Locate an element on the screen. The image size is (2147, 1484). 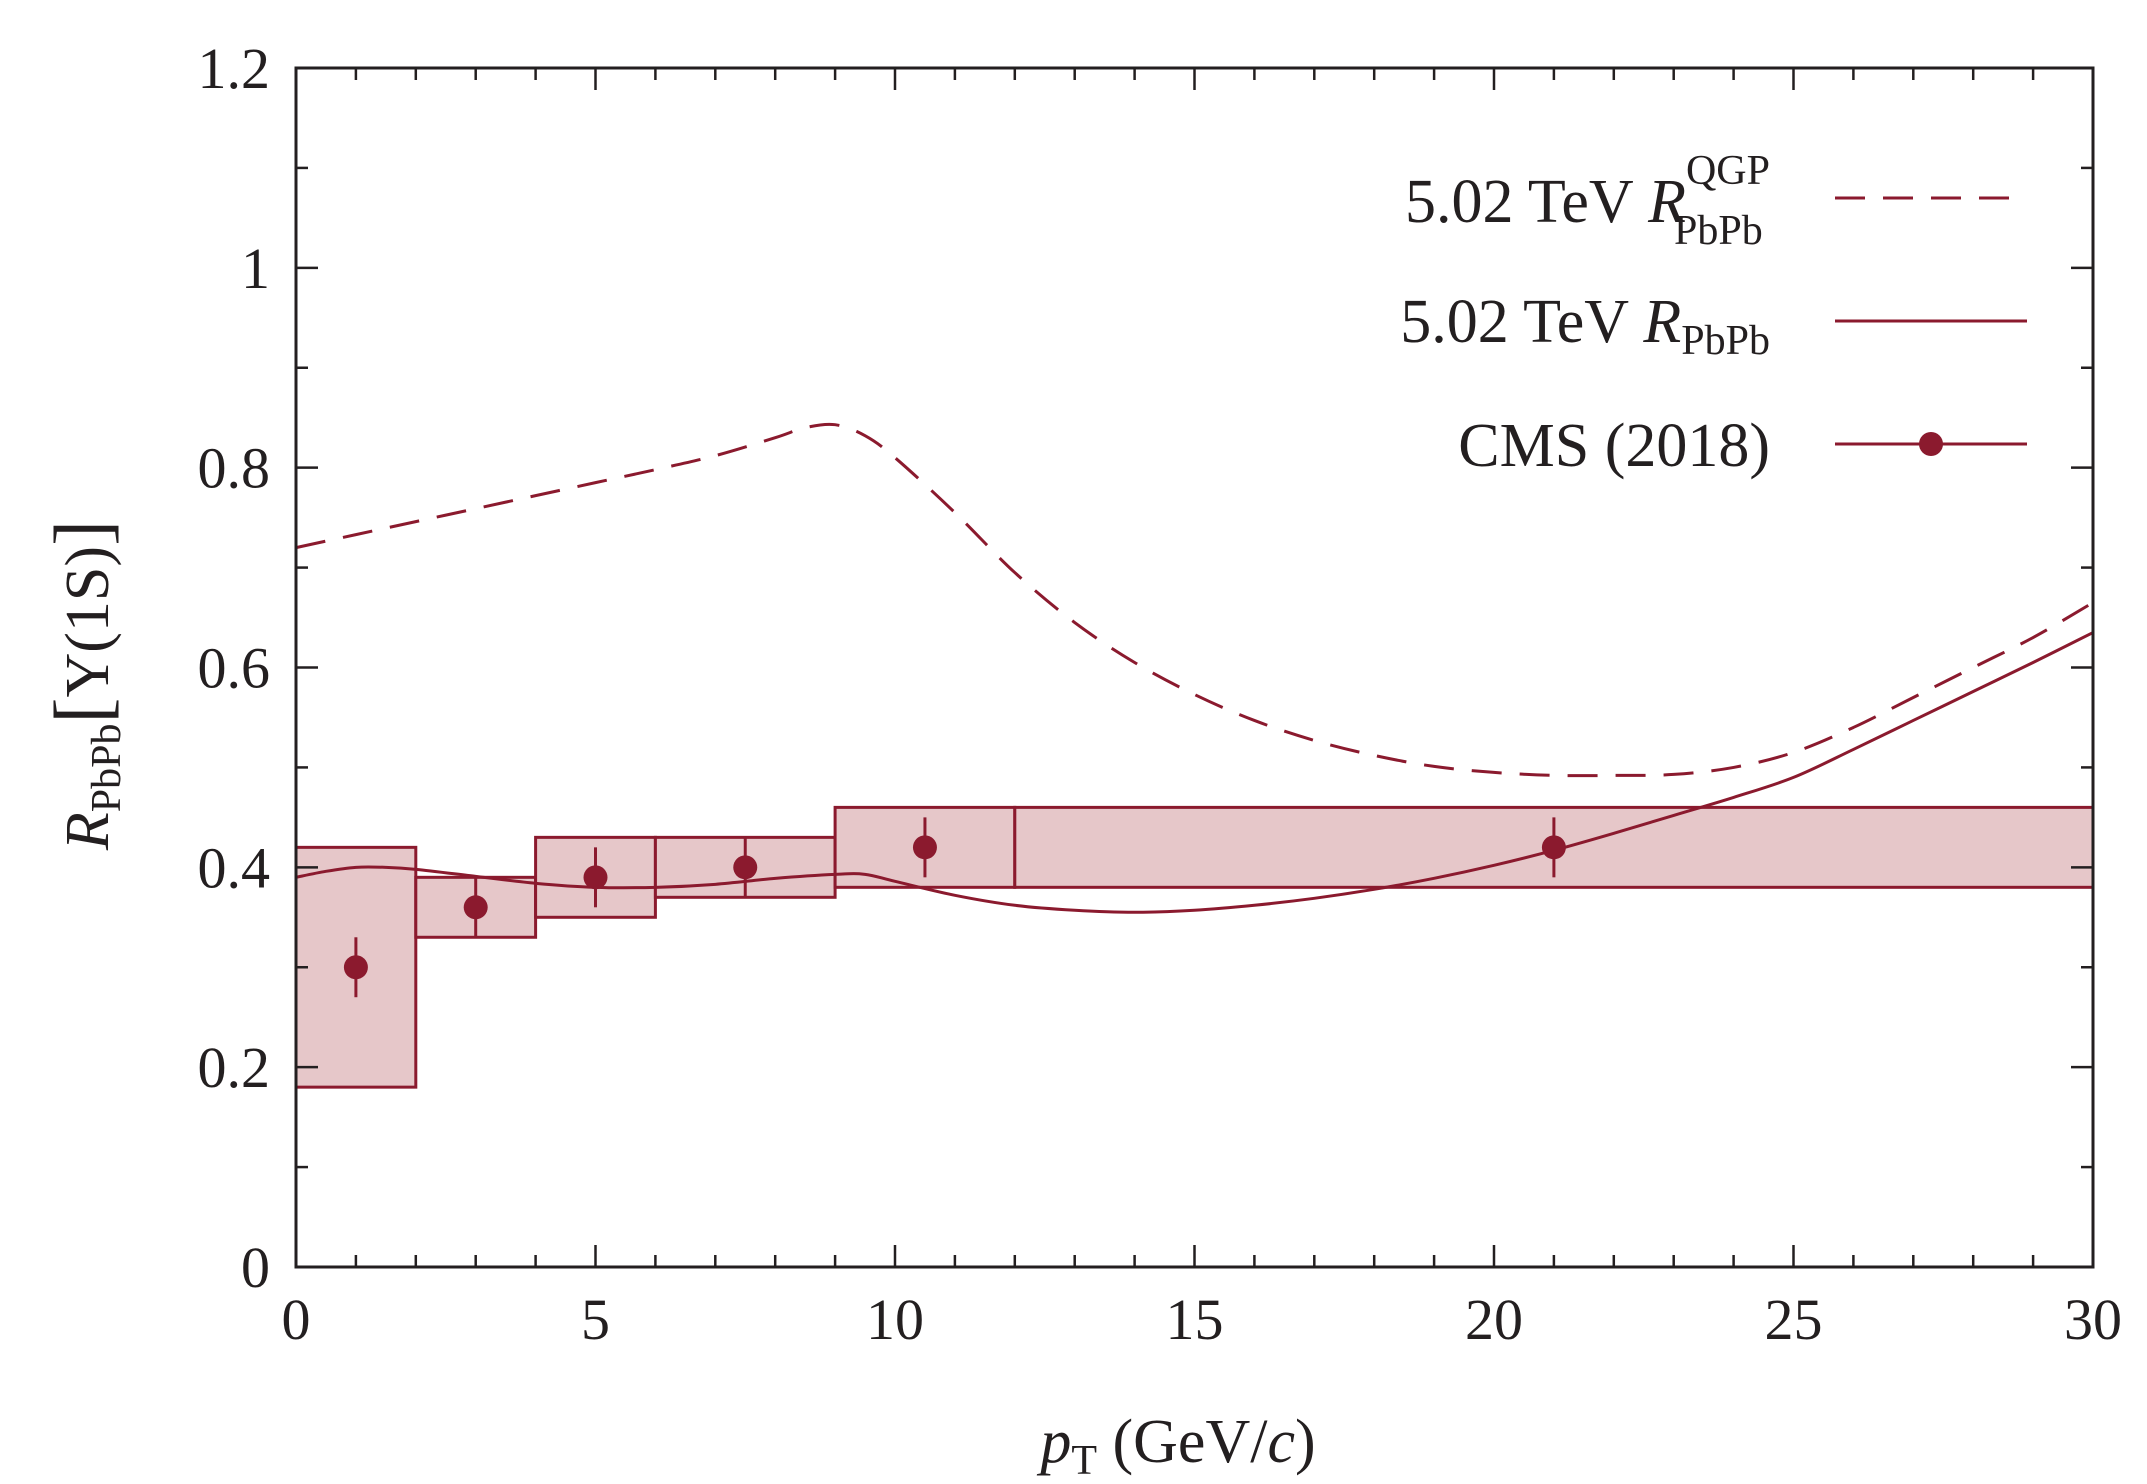
x-tick-label: 0 is located at coordinates (296, 1319).